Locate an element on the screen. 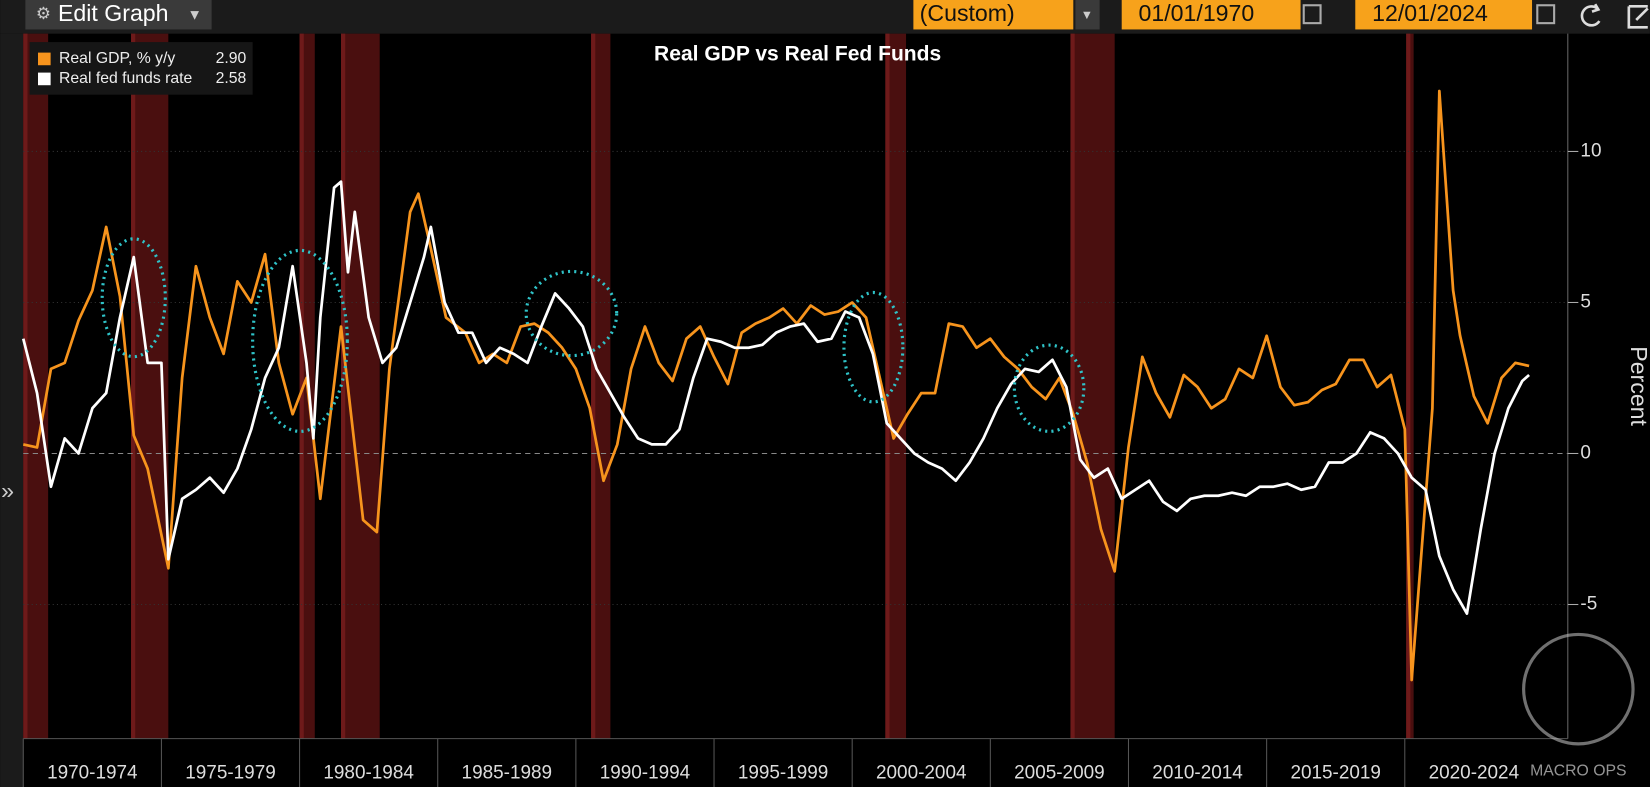 This screenshot has width=1650, height=787. x-tick-label: 1980-1984 is located at coordinates (368, 772).